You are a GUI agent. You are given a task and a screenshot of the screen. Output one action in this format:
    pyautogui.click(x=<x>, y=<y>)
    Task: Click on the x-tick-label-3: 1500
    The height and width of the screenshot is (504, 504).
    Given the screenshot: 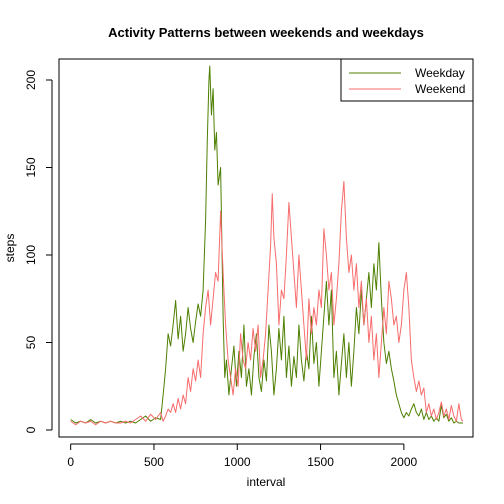 What is the action you would take?
    pyautogui.click(x=320, y=462)
    